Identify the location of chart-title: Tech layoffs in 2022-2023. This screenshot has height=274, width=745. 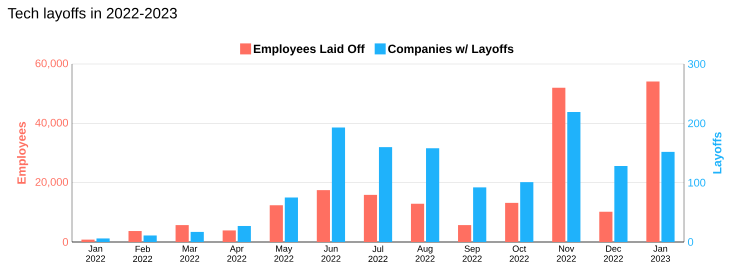
(92, 15).